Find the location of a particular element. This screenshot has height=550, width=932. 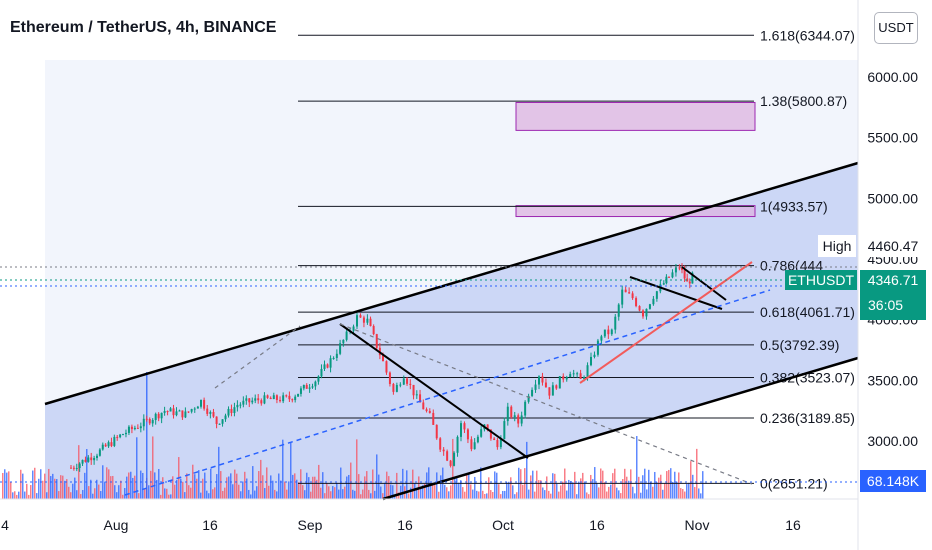

price-tick-label: 5000.00 is located at coordinates (892, 198).